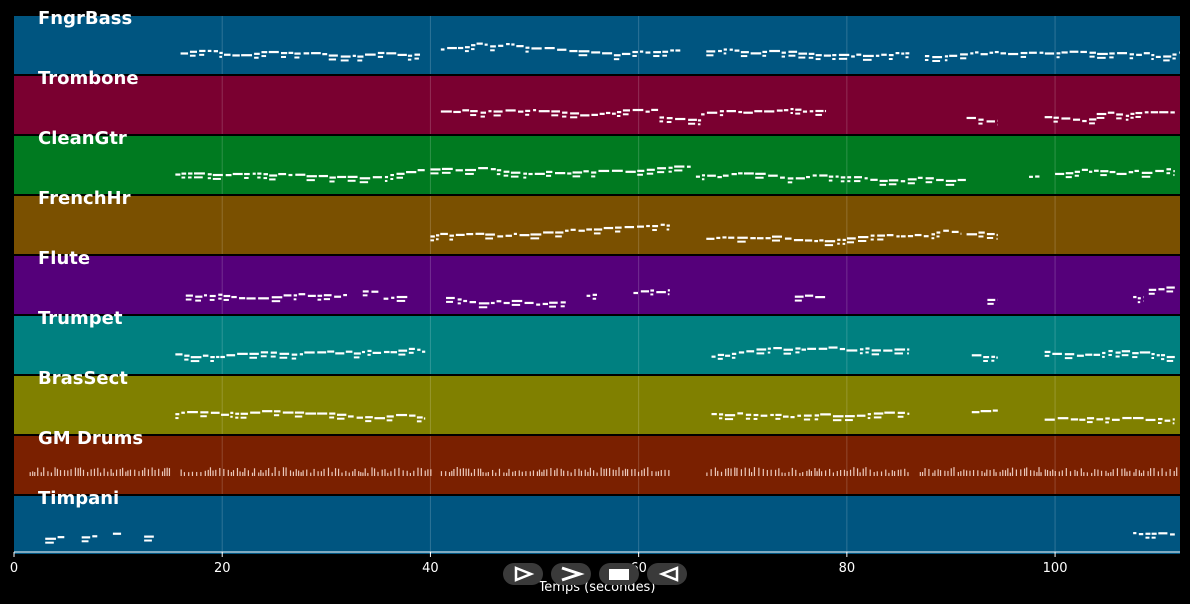 The image size is (1190, 604). I want to click on track-label: Timpani, so click(78, 498).